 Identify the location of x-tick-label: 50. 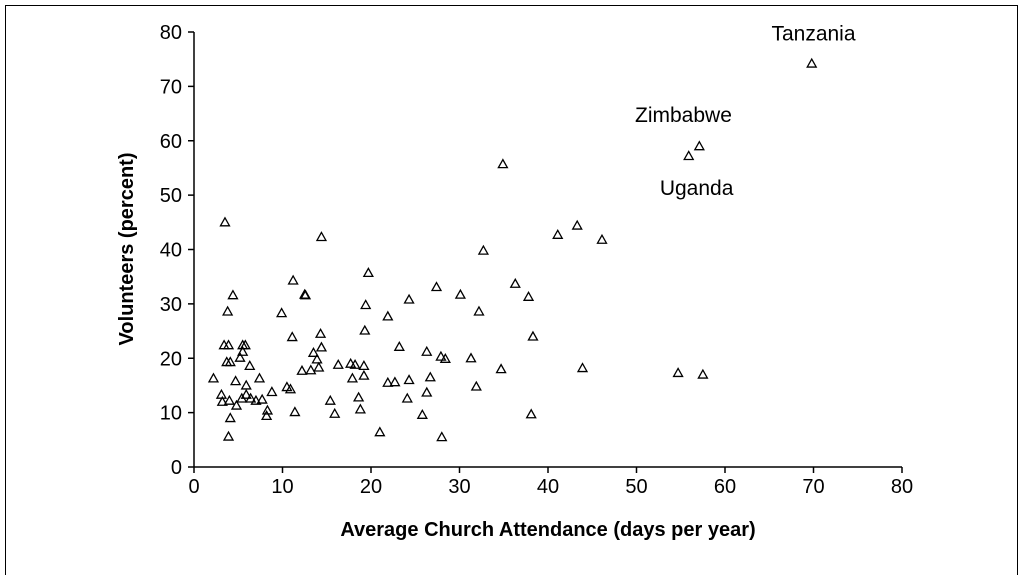
(636, 487).